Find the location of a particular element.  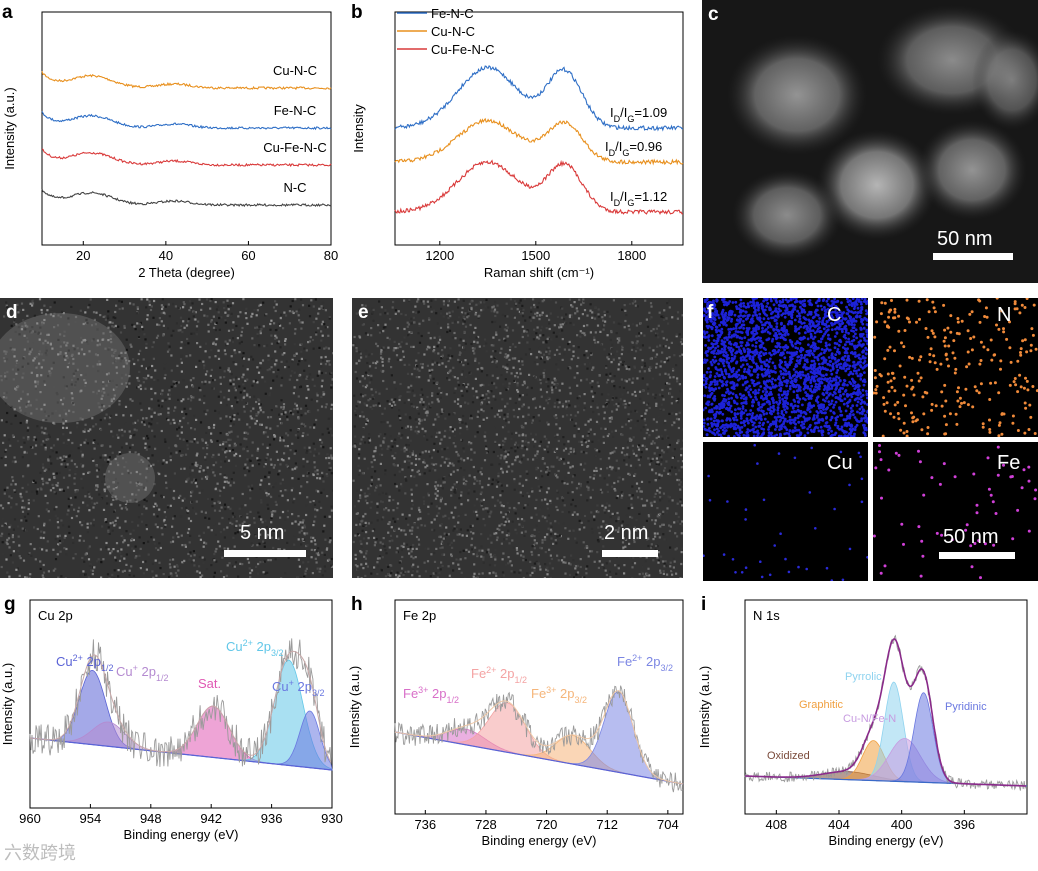

x-tick-label-g-5: 930 is located at coordinates (332, 818).